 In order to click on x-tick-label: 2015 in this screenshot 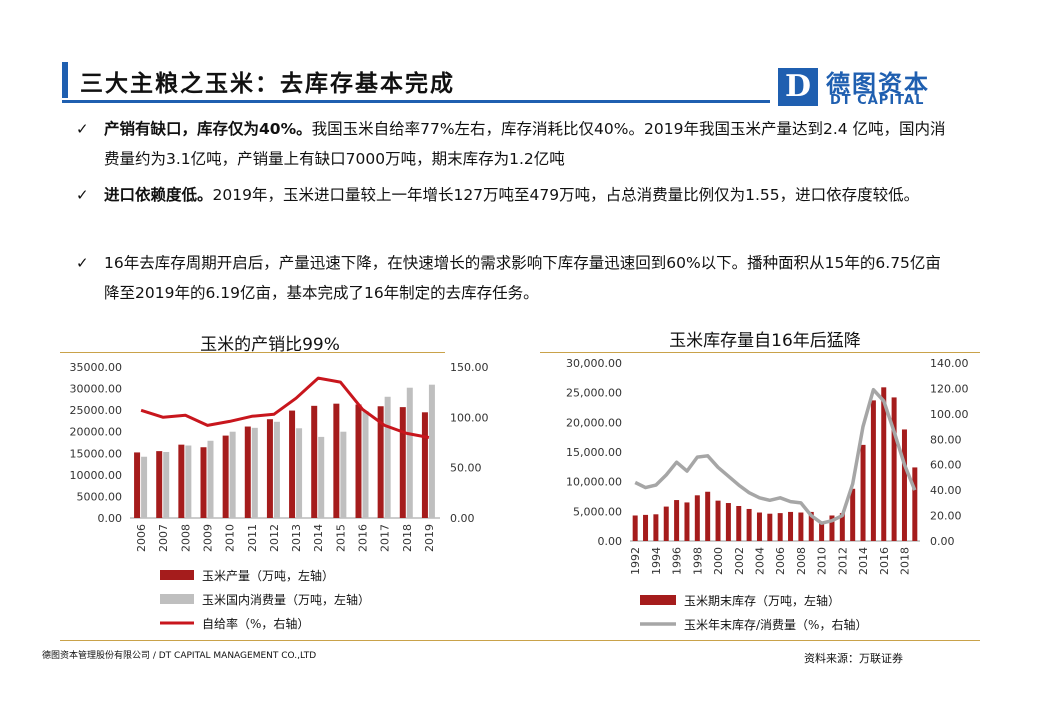, I will do `click(340, 538)`.